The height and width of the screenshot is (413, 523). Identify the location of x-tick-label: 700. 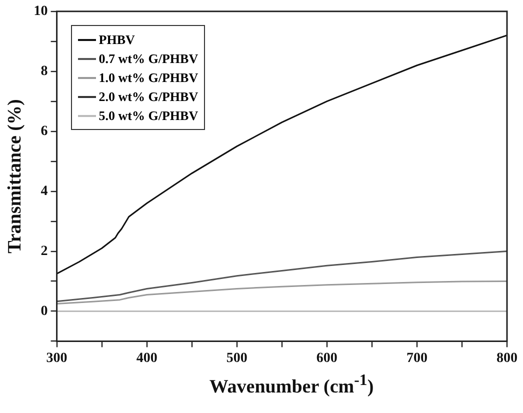
(417, 358).